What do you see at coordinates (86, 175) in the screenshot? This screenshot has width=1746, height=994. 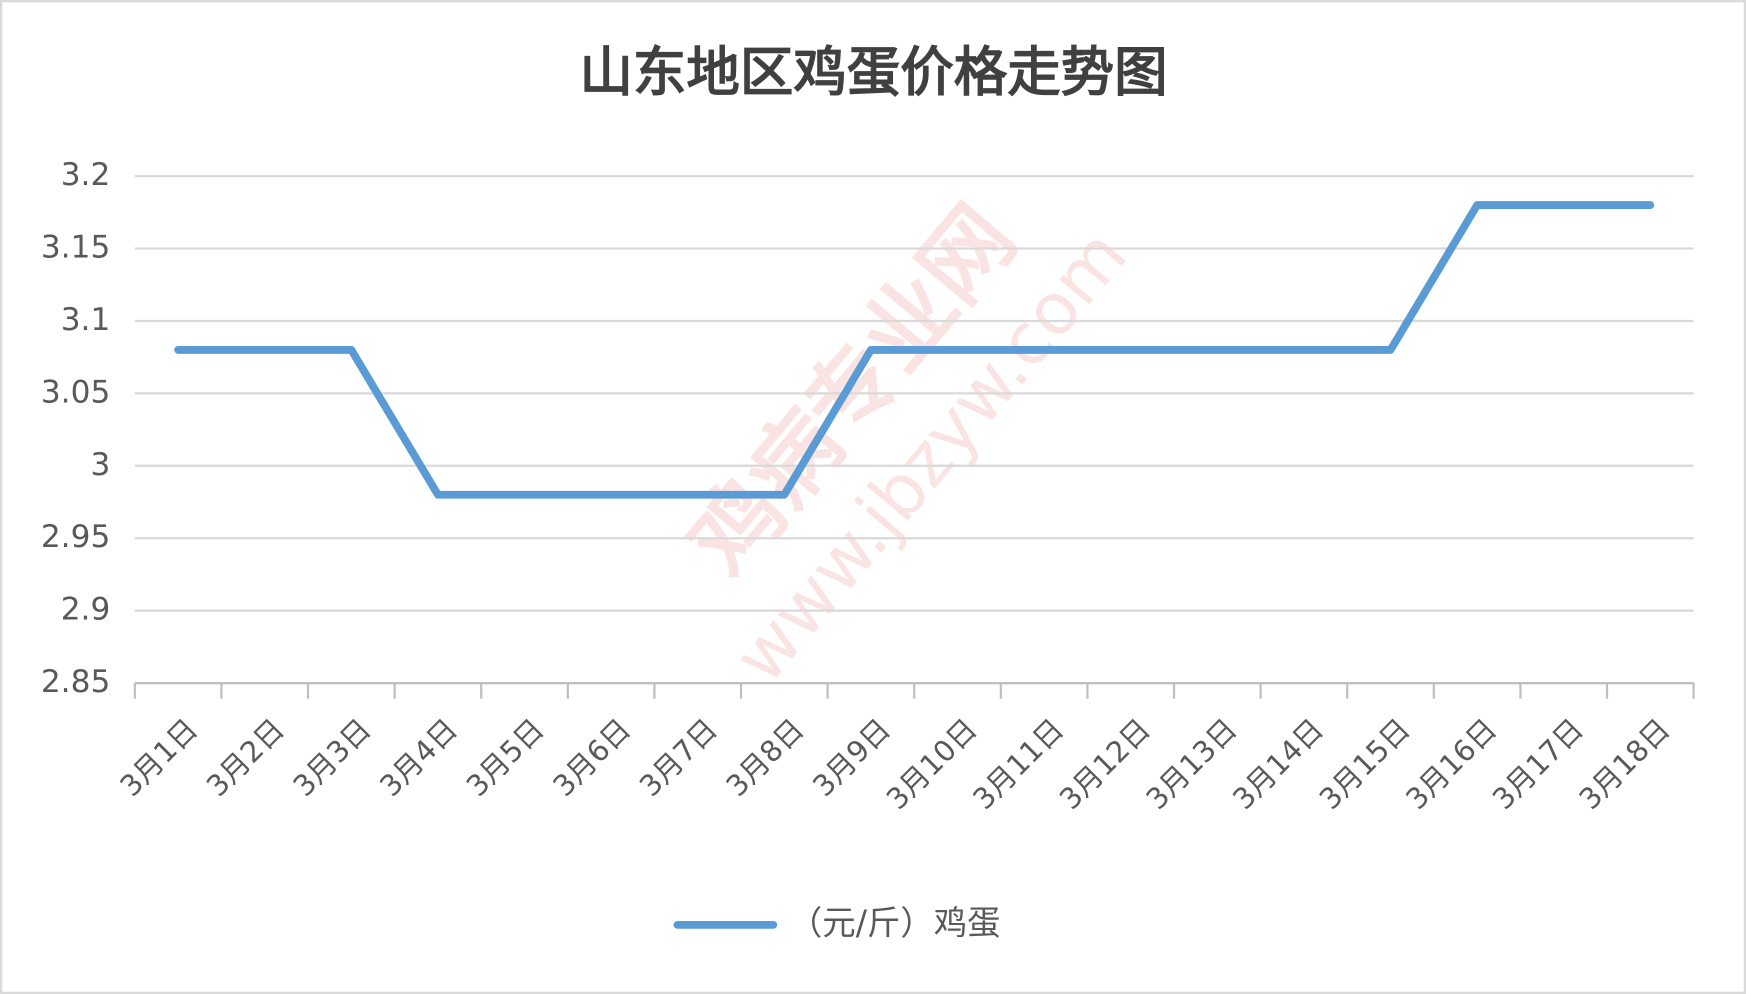 I see `y-tick-label: 3.2` at bounding box center [86, 175].